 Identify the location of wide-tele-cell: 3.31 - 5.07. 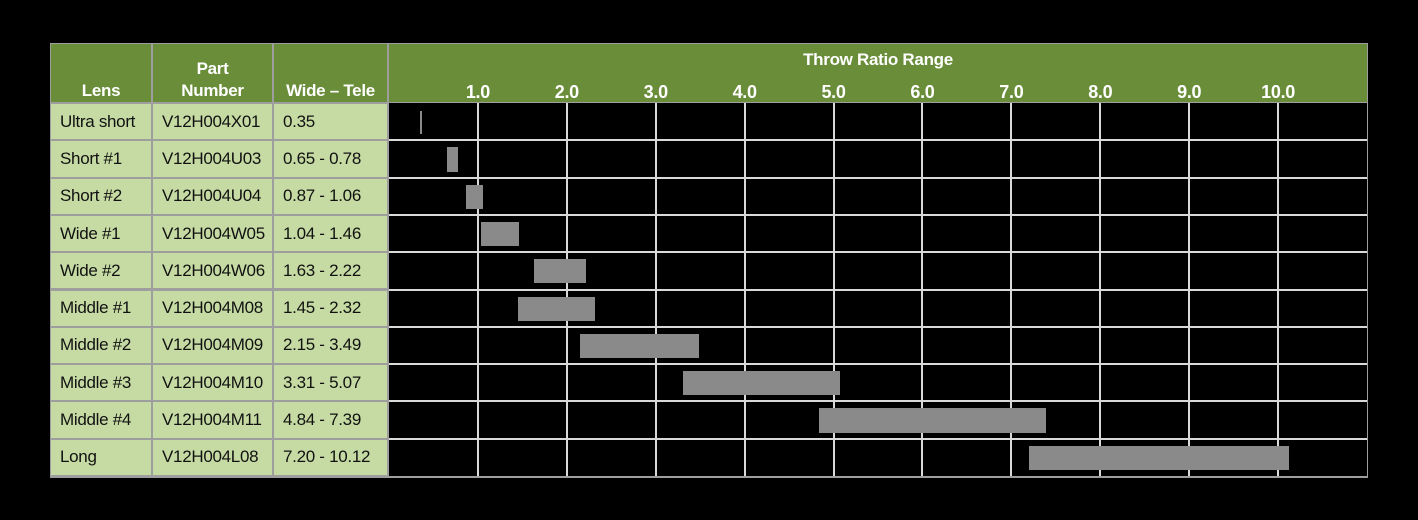
(330, 383).